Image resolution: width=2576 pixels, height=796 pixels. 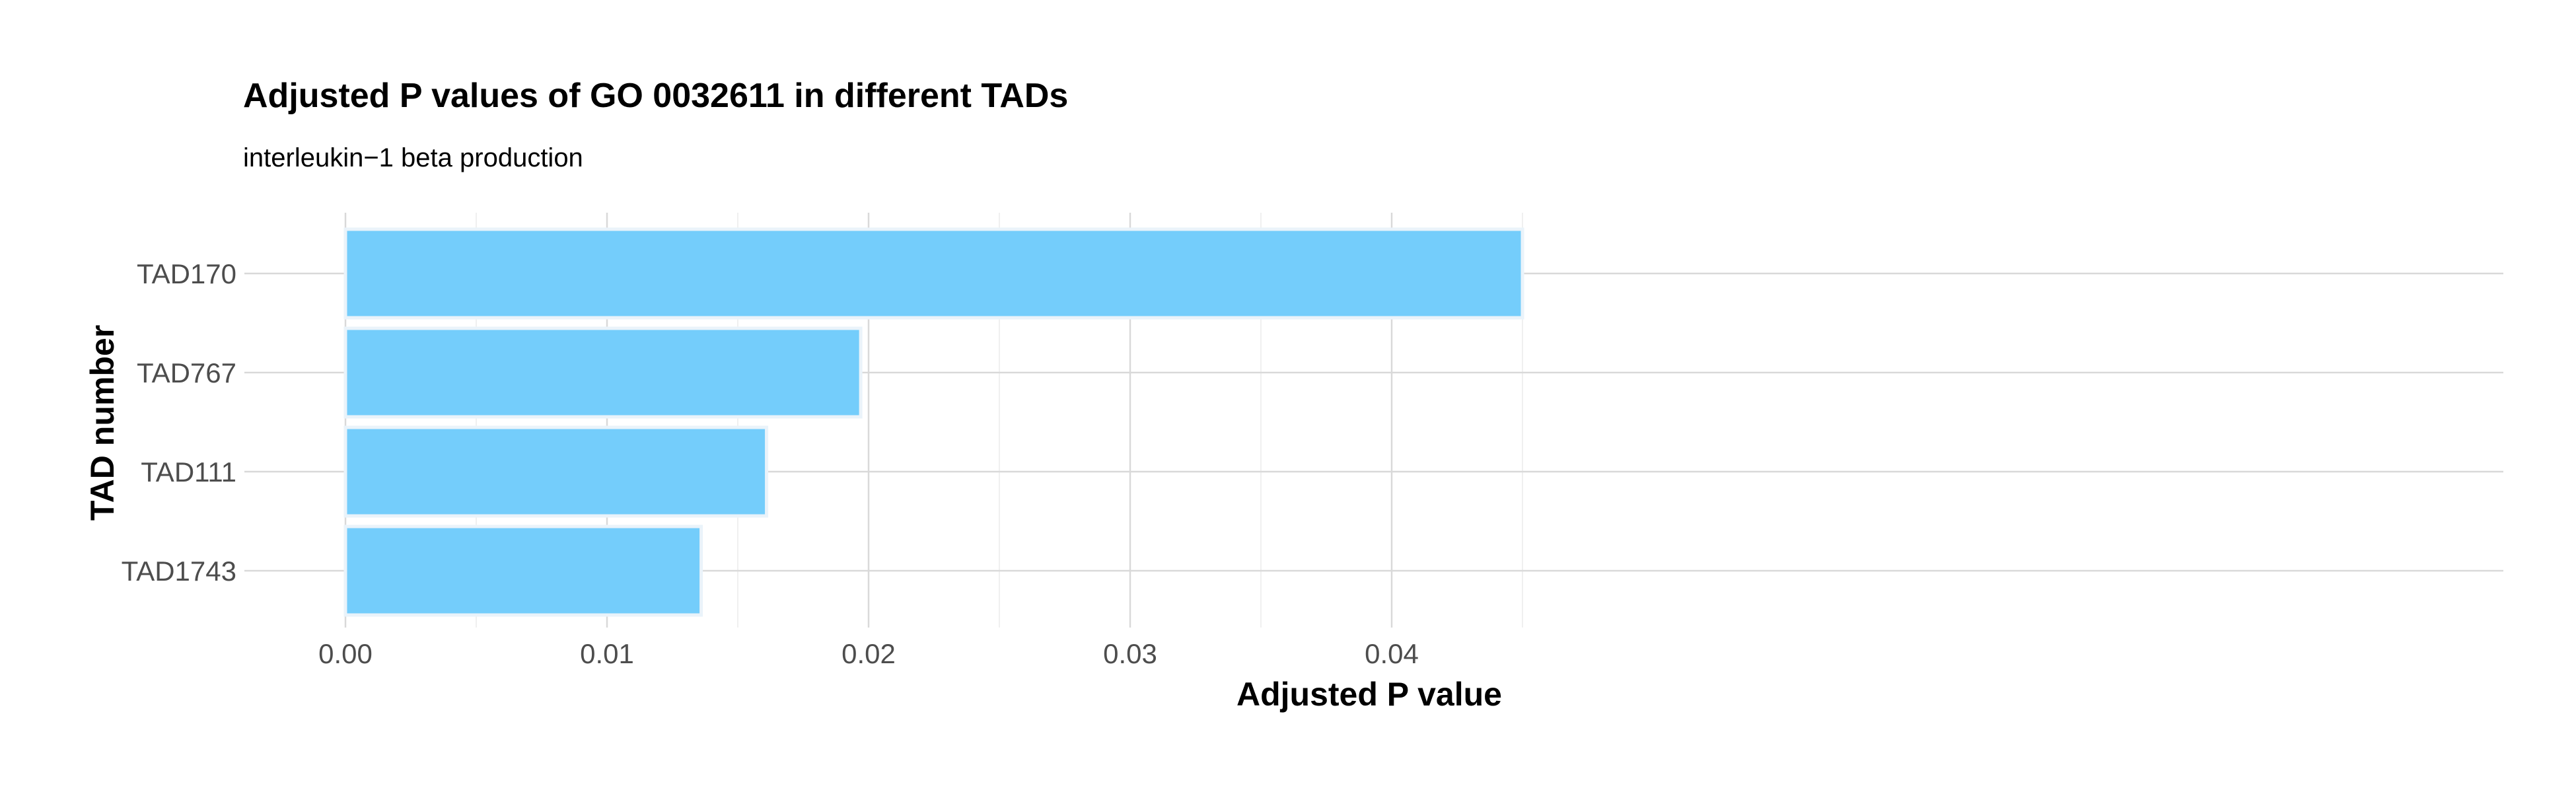 I want to click on x-tick-label: 0.02, so click(x=868, y=653).